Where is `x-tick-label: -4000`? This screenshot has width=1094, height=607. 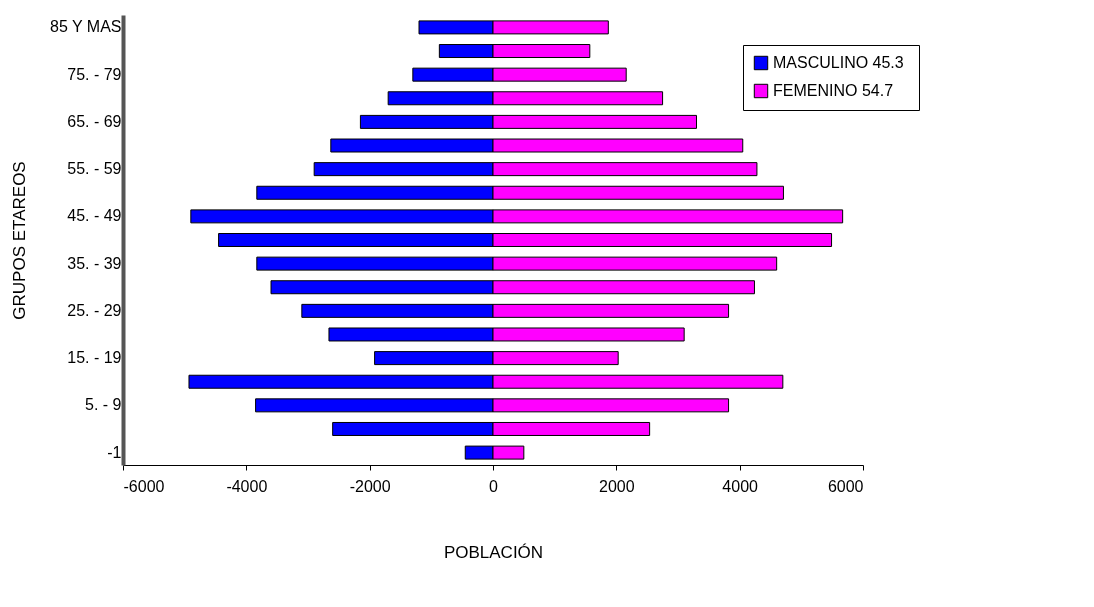 x-tick-label: -4000 is located at coordinates (247, 486).